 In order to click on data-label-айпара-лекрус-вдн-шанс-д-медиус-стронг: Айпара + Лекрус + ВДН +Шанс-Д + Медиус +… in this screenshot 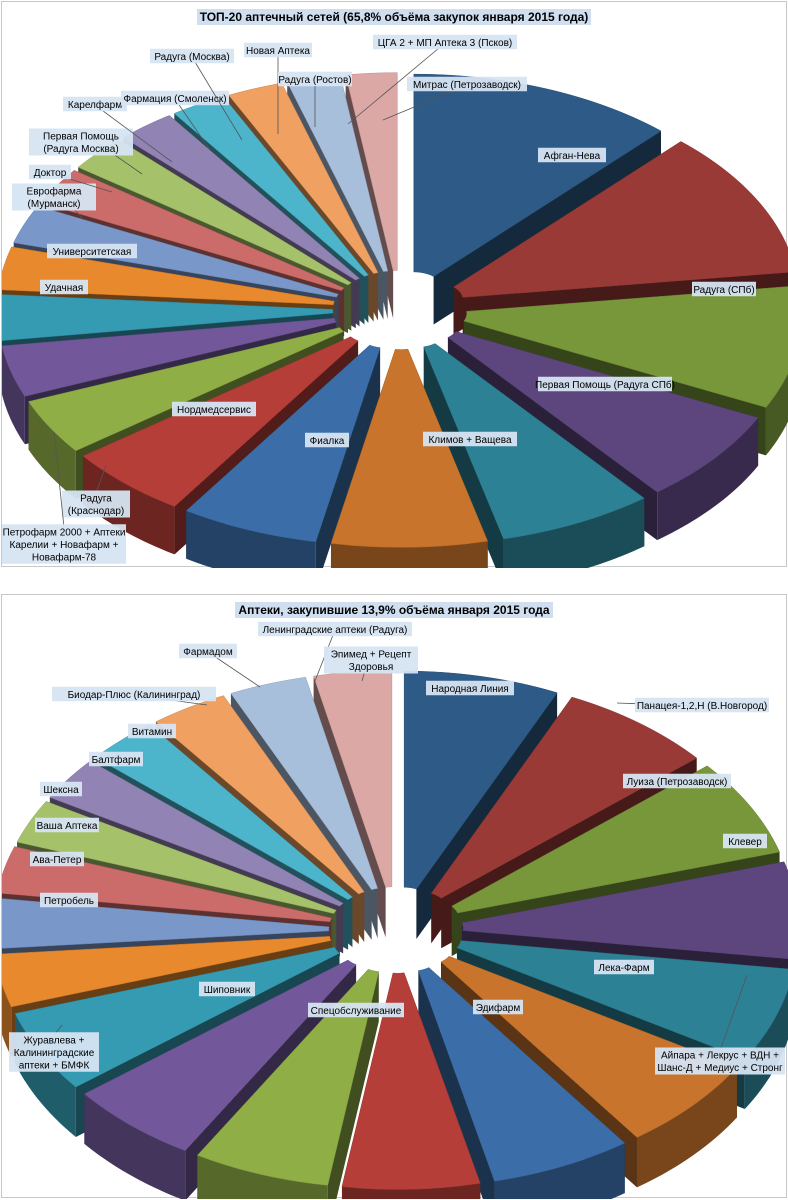, I will do `click(720, 1024)`.